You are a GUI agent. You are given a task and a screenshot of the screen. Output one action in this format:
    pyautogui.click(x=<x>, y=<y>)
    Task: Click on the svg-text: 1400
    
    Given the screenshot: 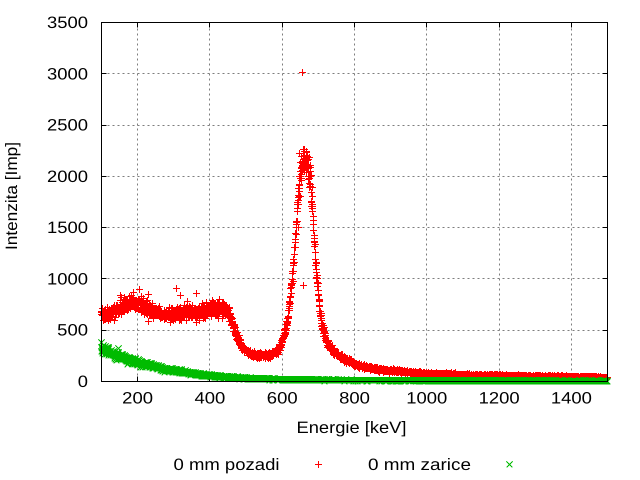 What is the action you would take?
    pyautogui.click(x=571, y=399)
    